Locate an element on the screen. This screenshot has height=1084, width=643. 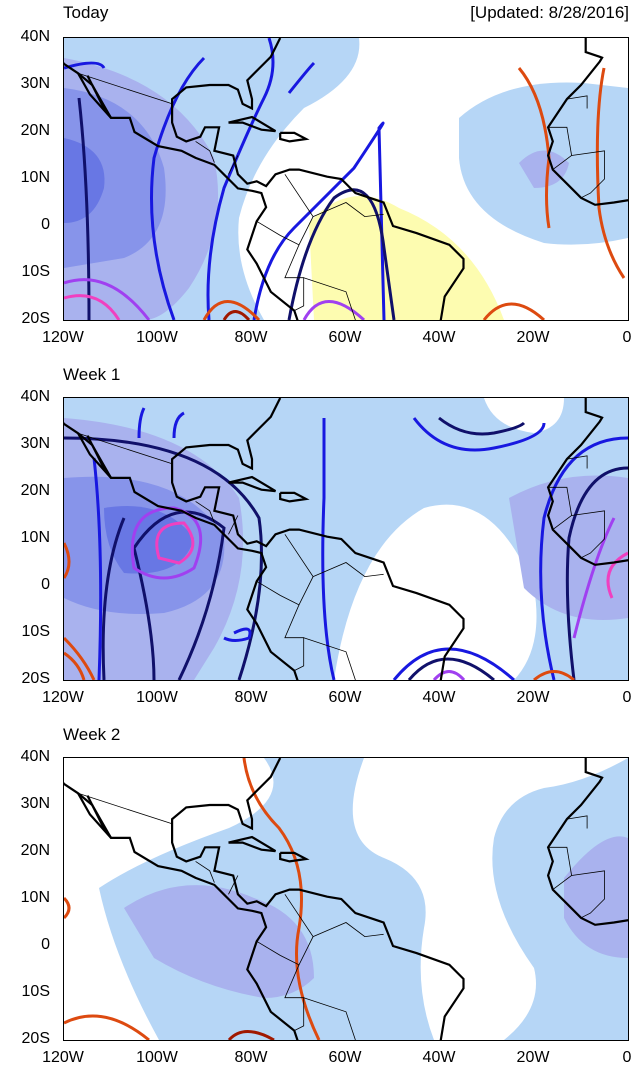
anomaly-region-dark is located at coordinates (149, 540).